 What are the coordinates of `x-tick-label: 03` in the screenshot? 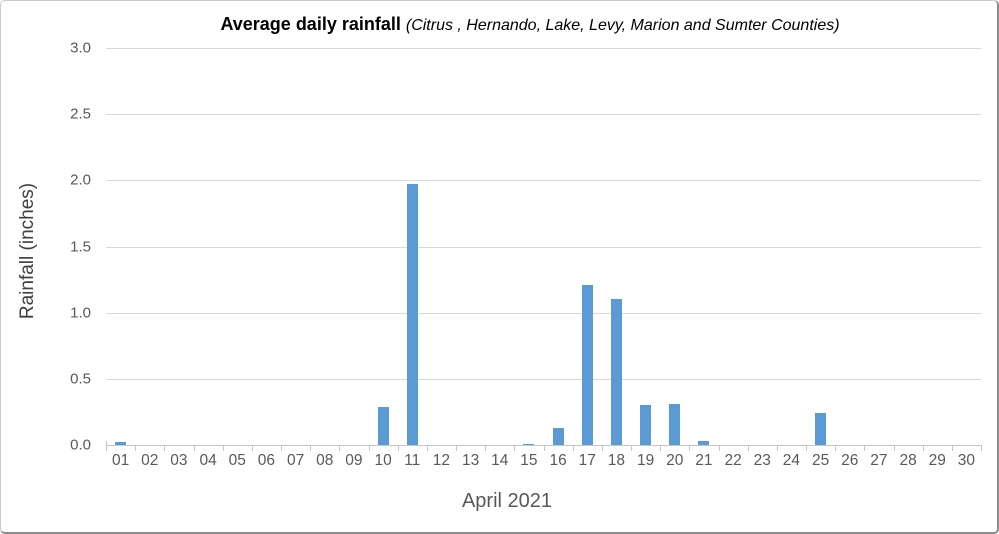 It's located at (179, 460).